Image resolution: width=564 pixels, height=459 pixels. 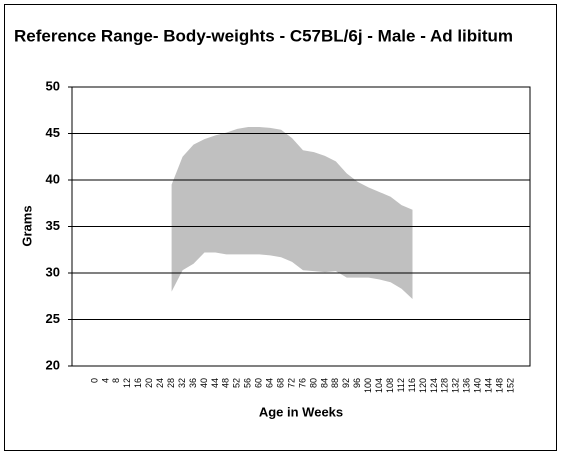 What do you see at coordinates (160, 383) in the screenshot?
I see `x-tick-label: 24` at bounding box center [160, 383].